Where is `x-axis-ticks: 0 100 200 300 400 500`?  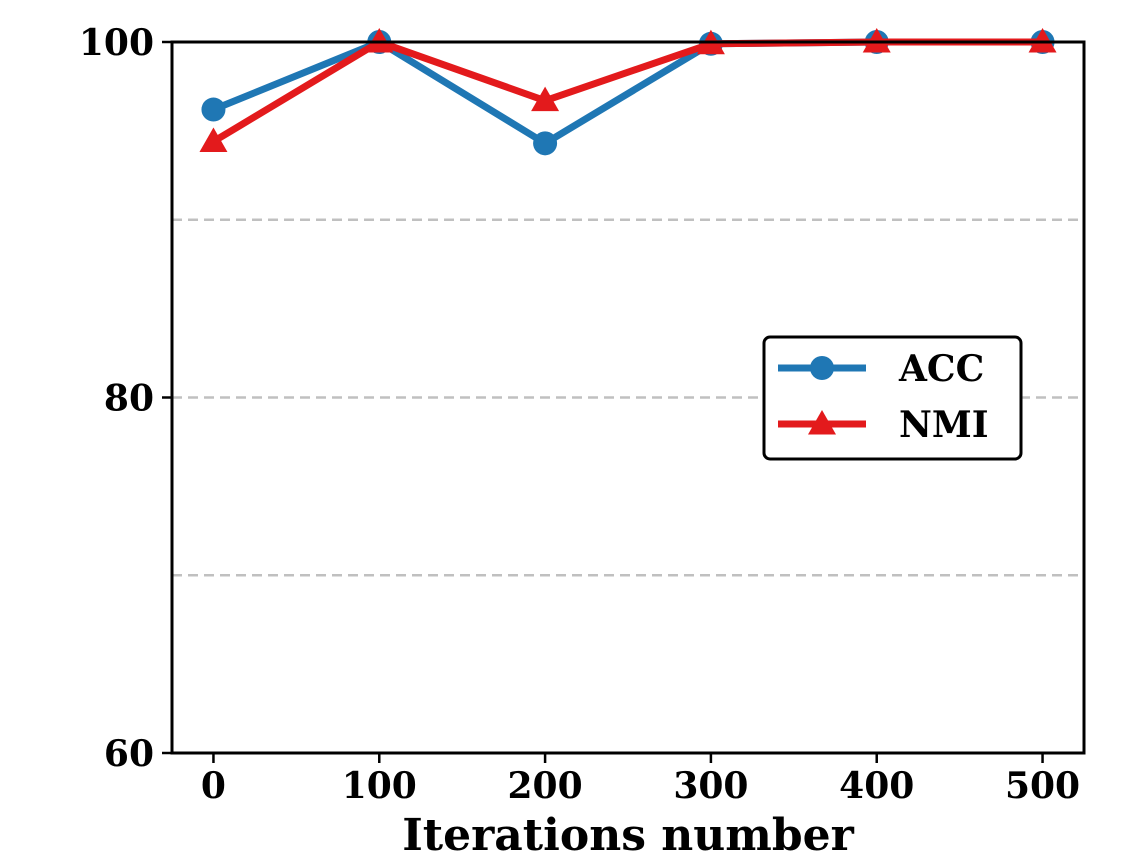
x-axis-ticks: 0 100 200 300 400 500 is located at coordinates (640, 780).